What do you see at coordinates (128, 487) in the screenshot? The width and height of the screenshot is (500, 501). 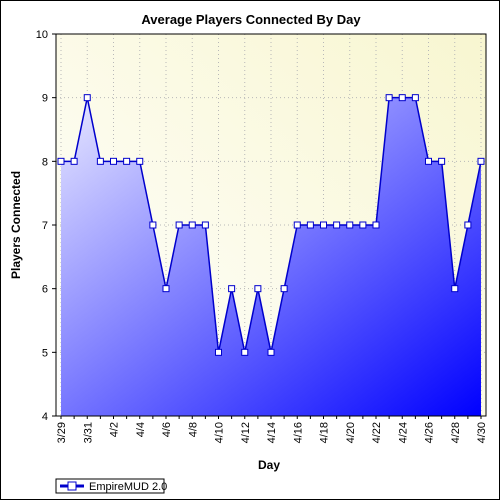 I see `legend-label: EmpireMUD 2.0` at bounding box center [128, 487].